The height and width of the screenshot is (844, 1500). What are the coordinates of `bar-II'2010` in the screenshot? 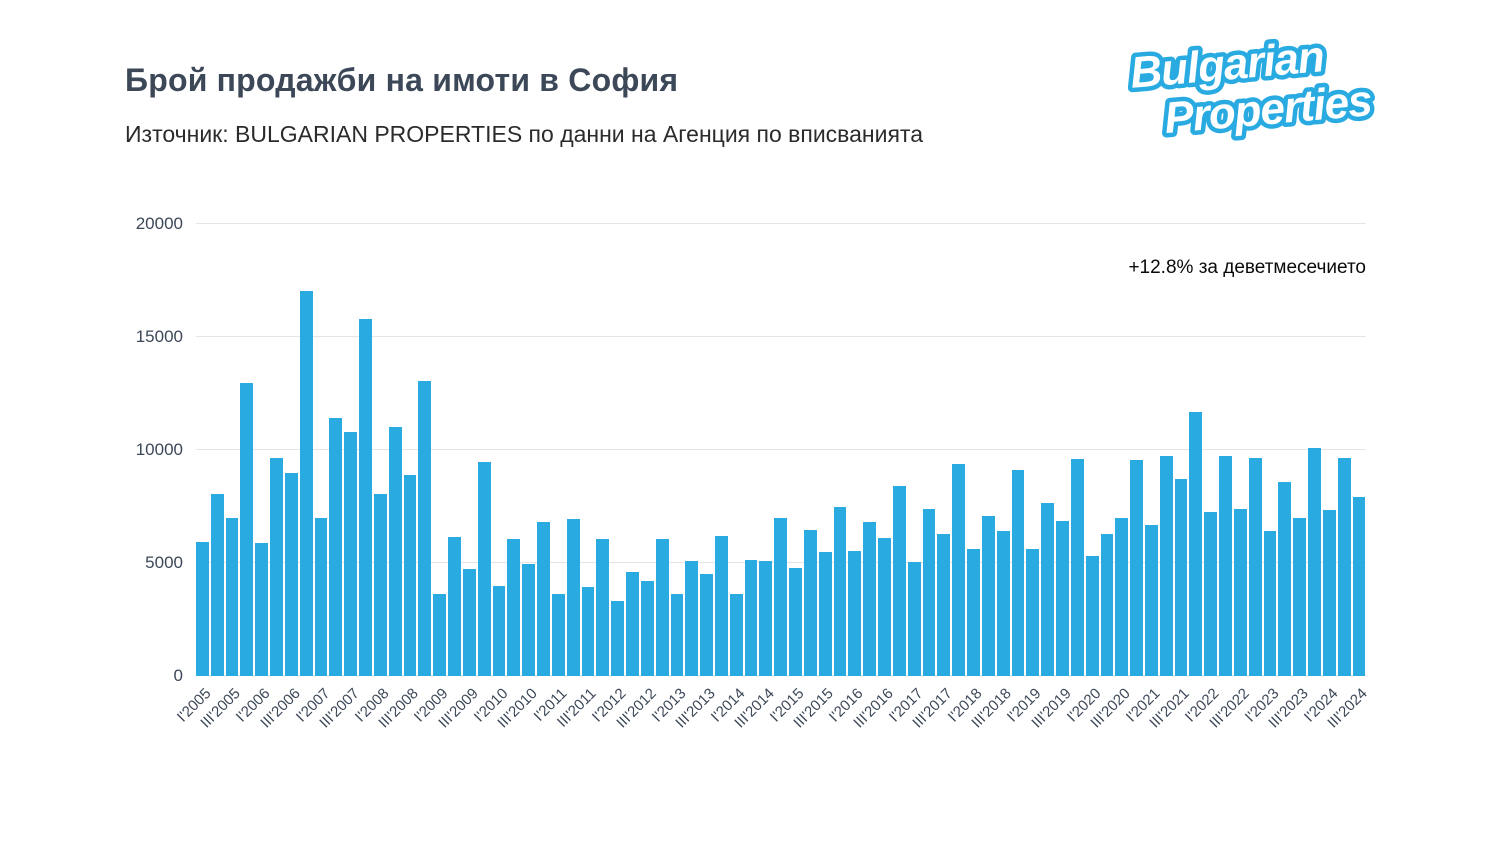 It's located at (514, 607).